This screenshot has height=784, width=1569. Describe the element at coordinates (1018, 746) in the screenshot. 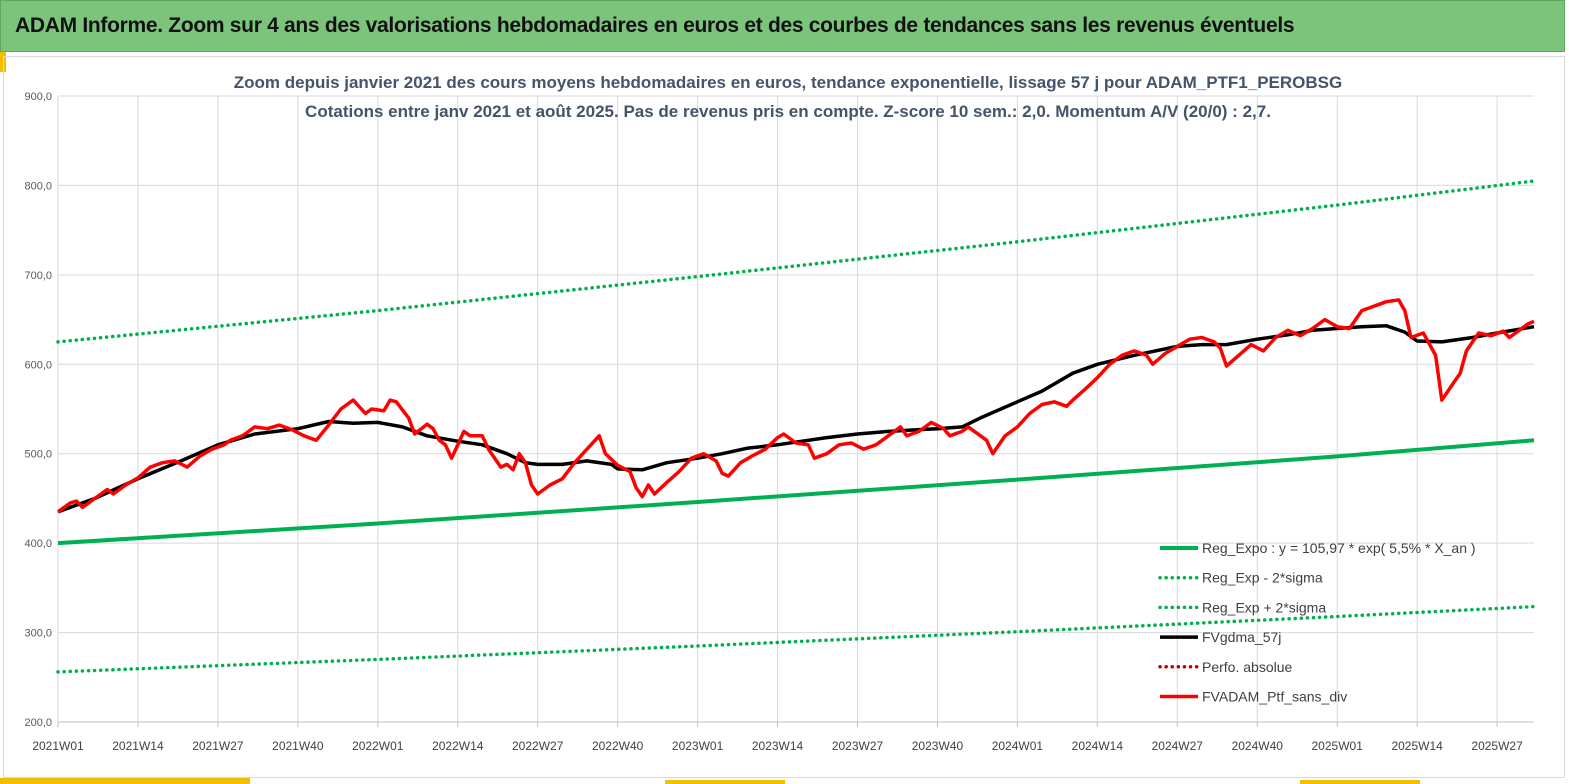

I see `x-tick-label: 2024W01` at that location.